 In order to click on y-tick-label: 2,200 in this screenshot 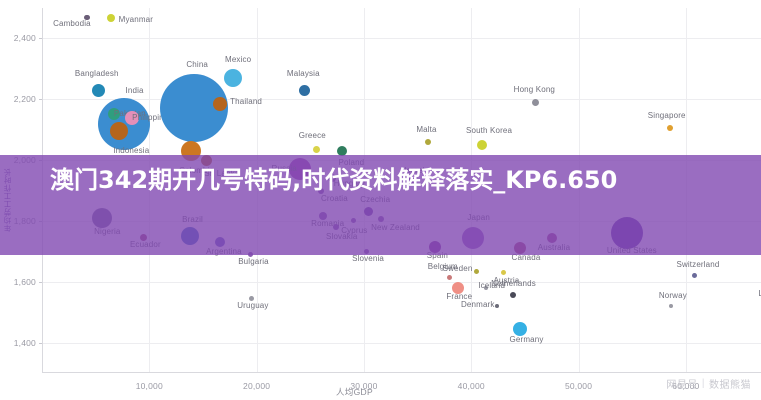, I will do `click(24, 99)`.